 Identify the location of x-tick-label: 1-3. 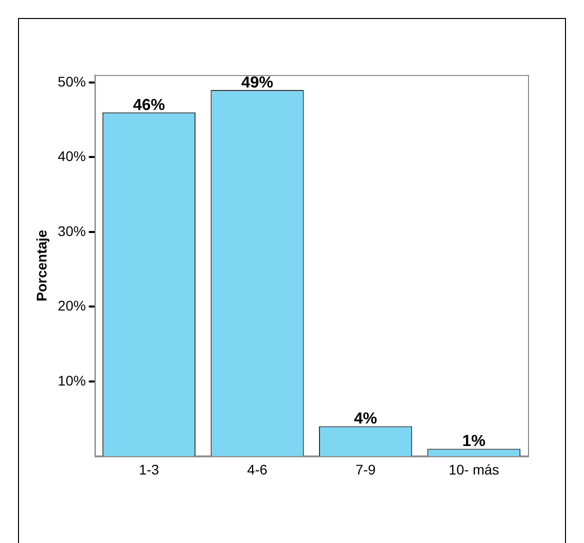
(149, 469).